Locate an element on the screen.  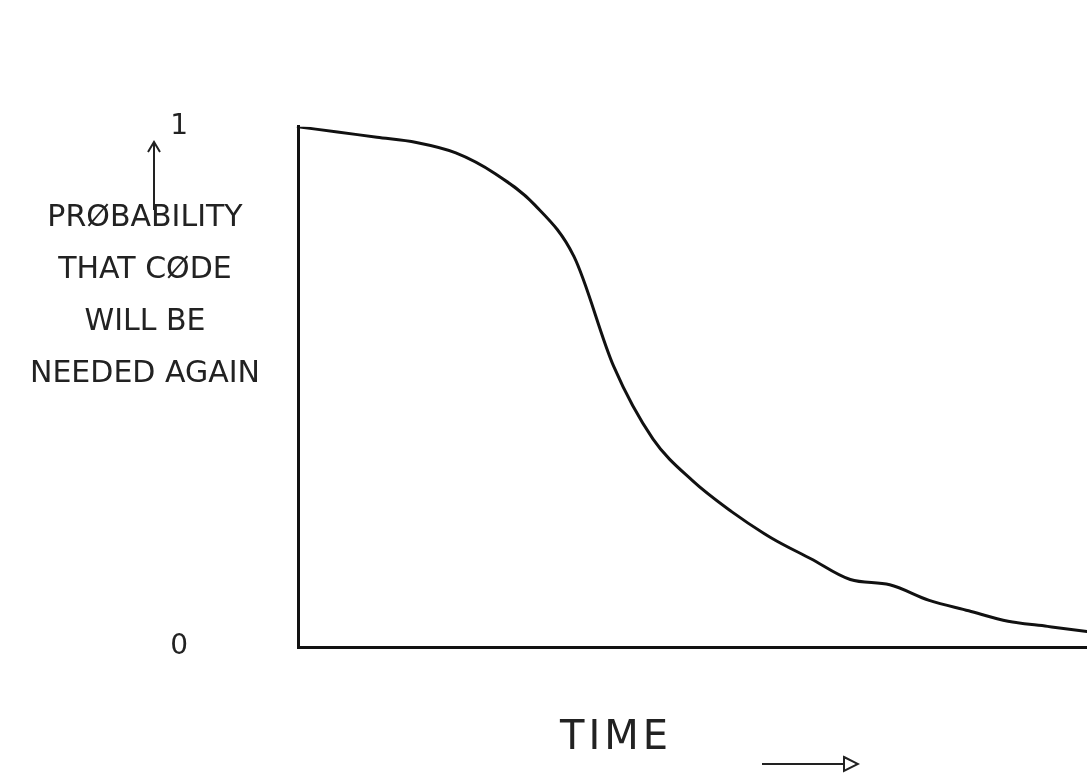
x-axis-title: TIME is located at coordinates (616, 735).